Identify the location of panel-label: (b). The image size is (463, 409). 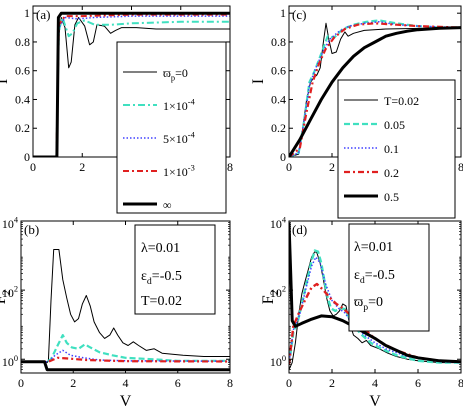
(31, 229).